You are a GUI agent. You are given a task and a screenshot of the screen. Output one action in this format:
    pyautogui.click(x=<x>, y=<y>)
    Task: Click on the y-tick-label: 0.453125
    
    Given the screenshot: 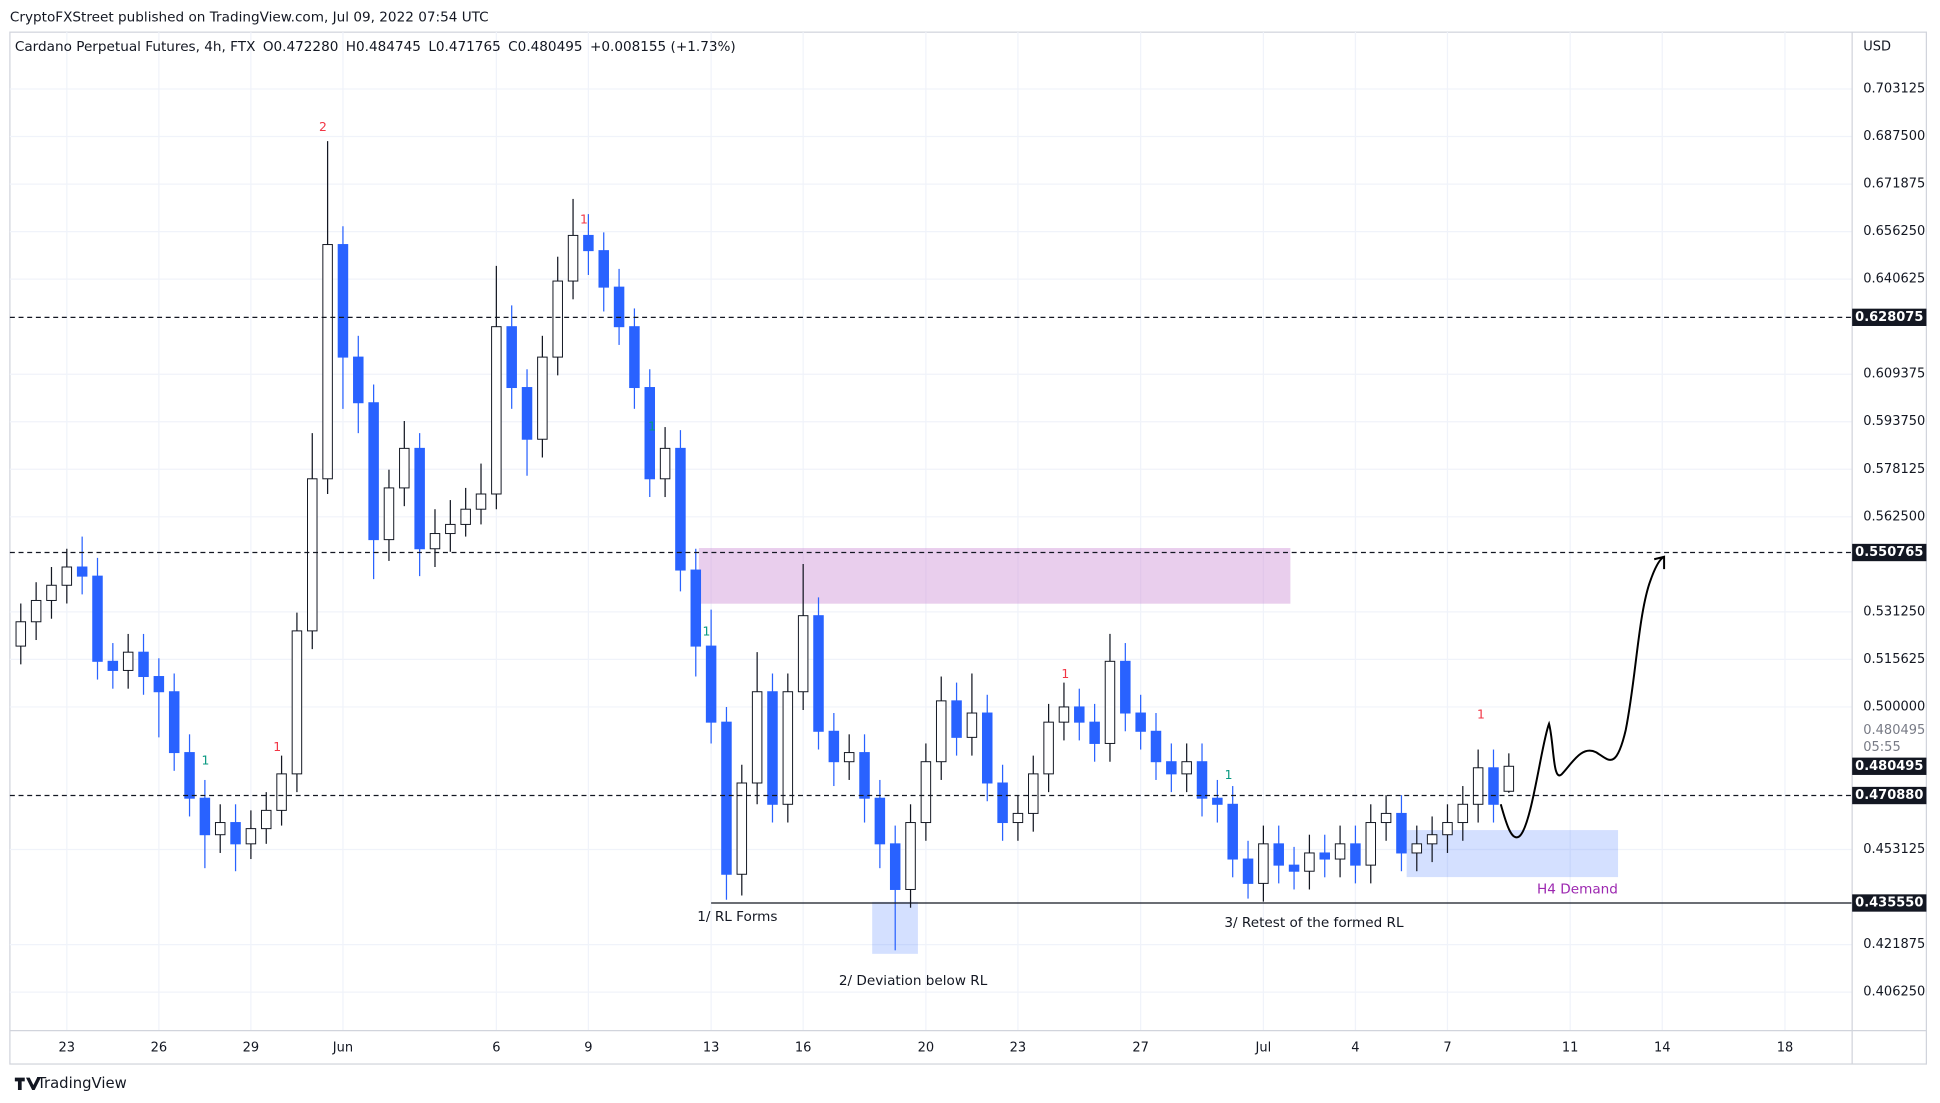 What is the action you would take?
    pyautogui.click(x=1894, y=849)
    